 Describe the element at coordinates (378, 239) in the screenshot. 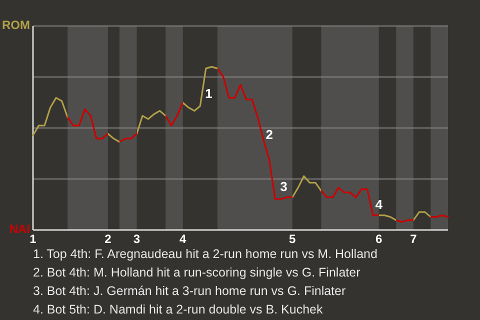

I see `x-tick-label: 6` at that location.